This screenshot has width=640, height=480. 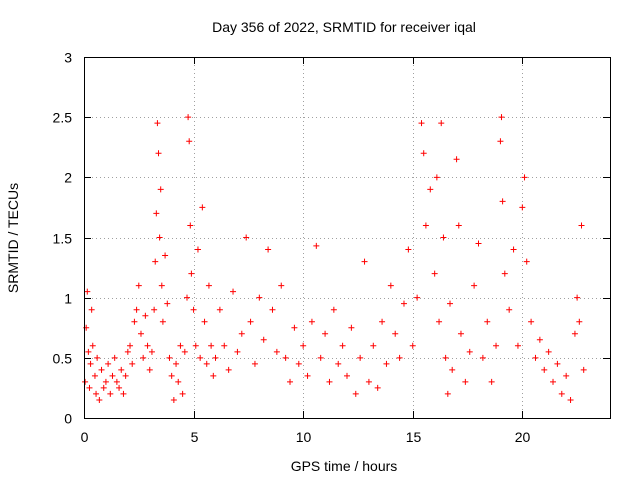 What do you see at coordinates (304, 437) in the screenshot?
I see `x-tick-label: 10` at bounding box center [304, 437].